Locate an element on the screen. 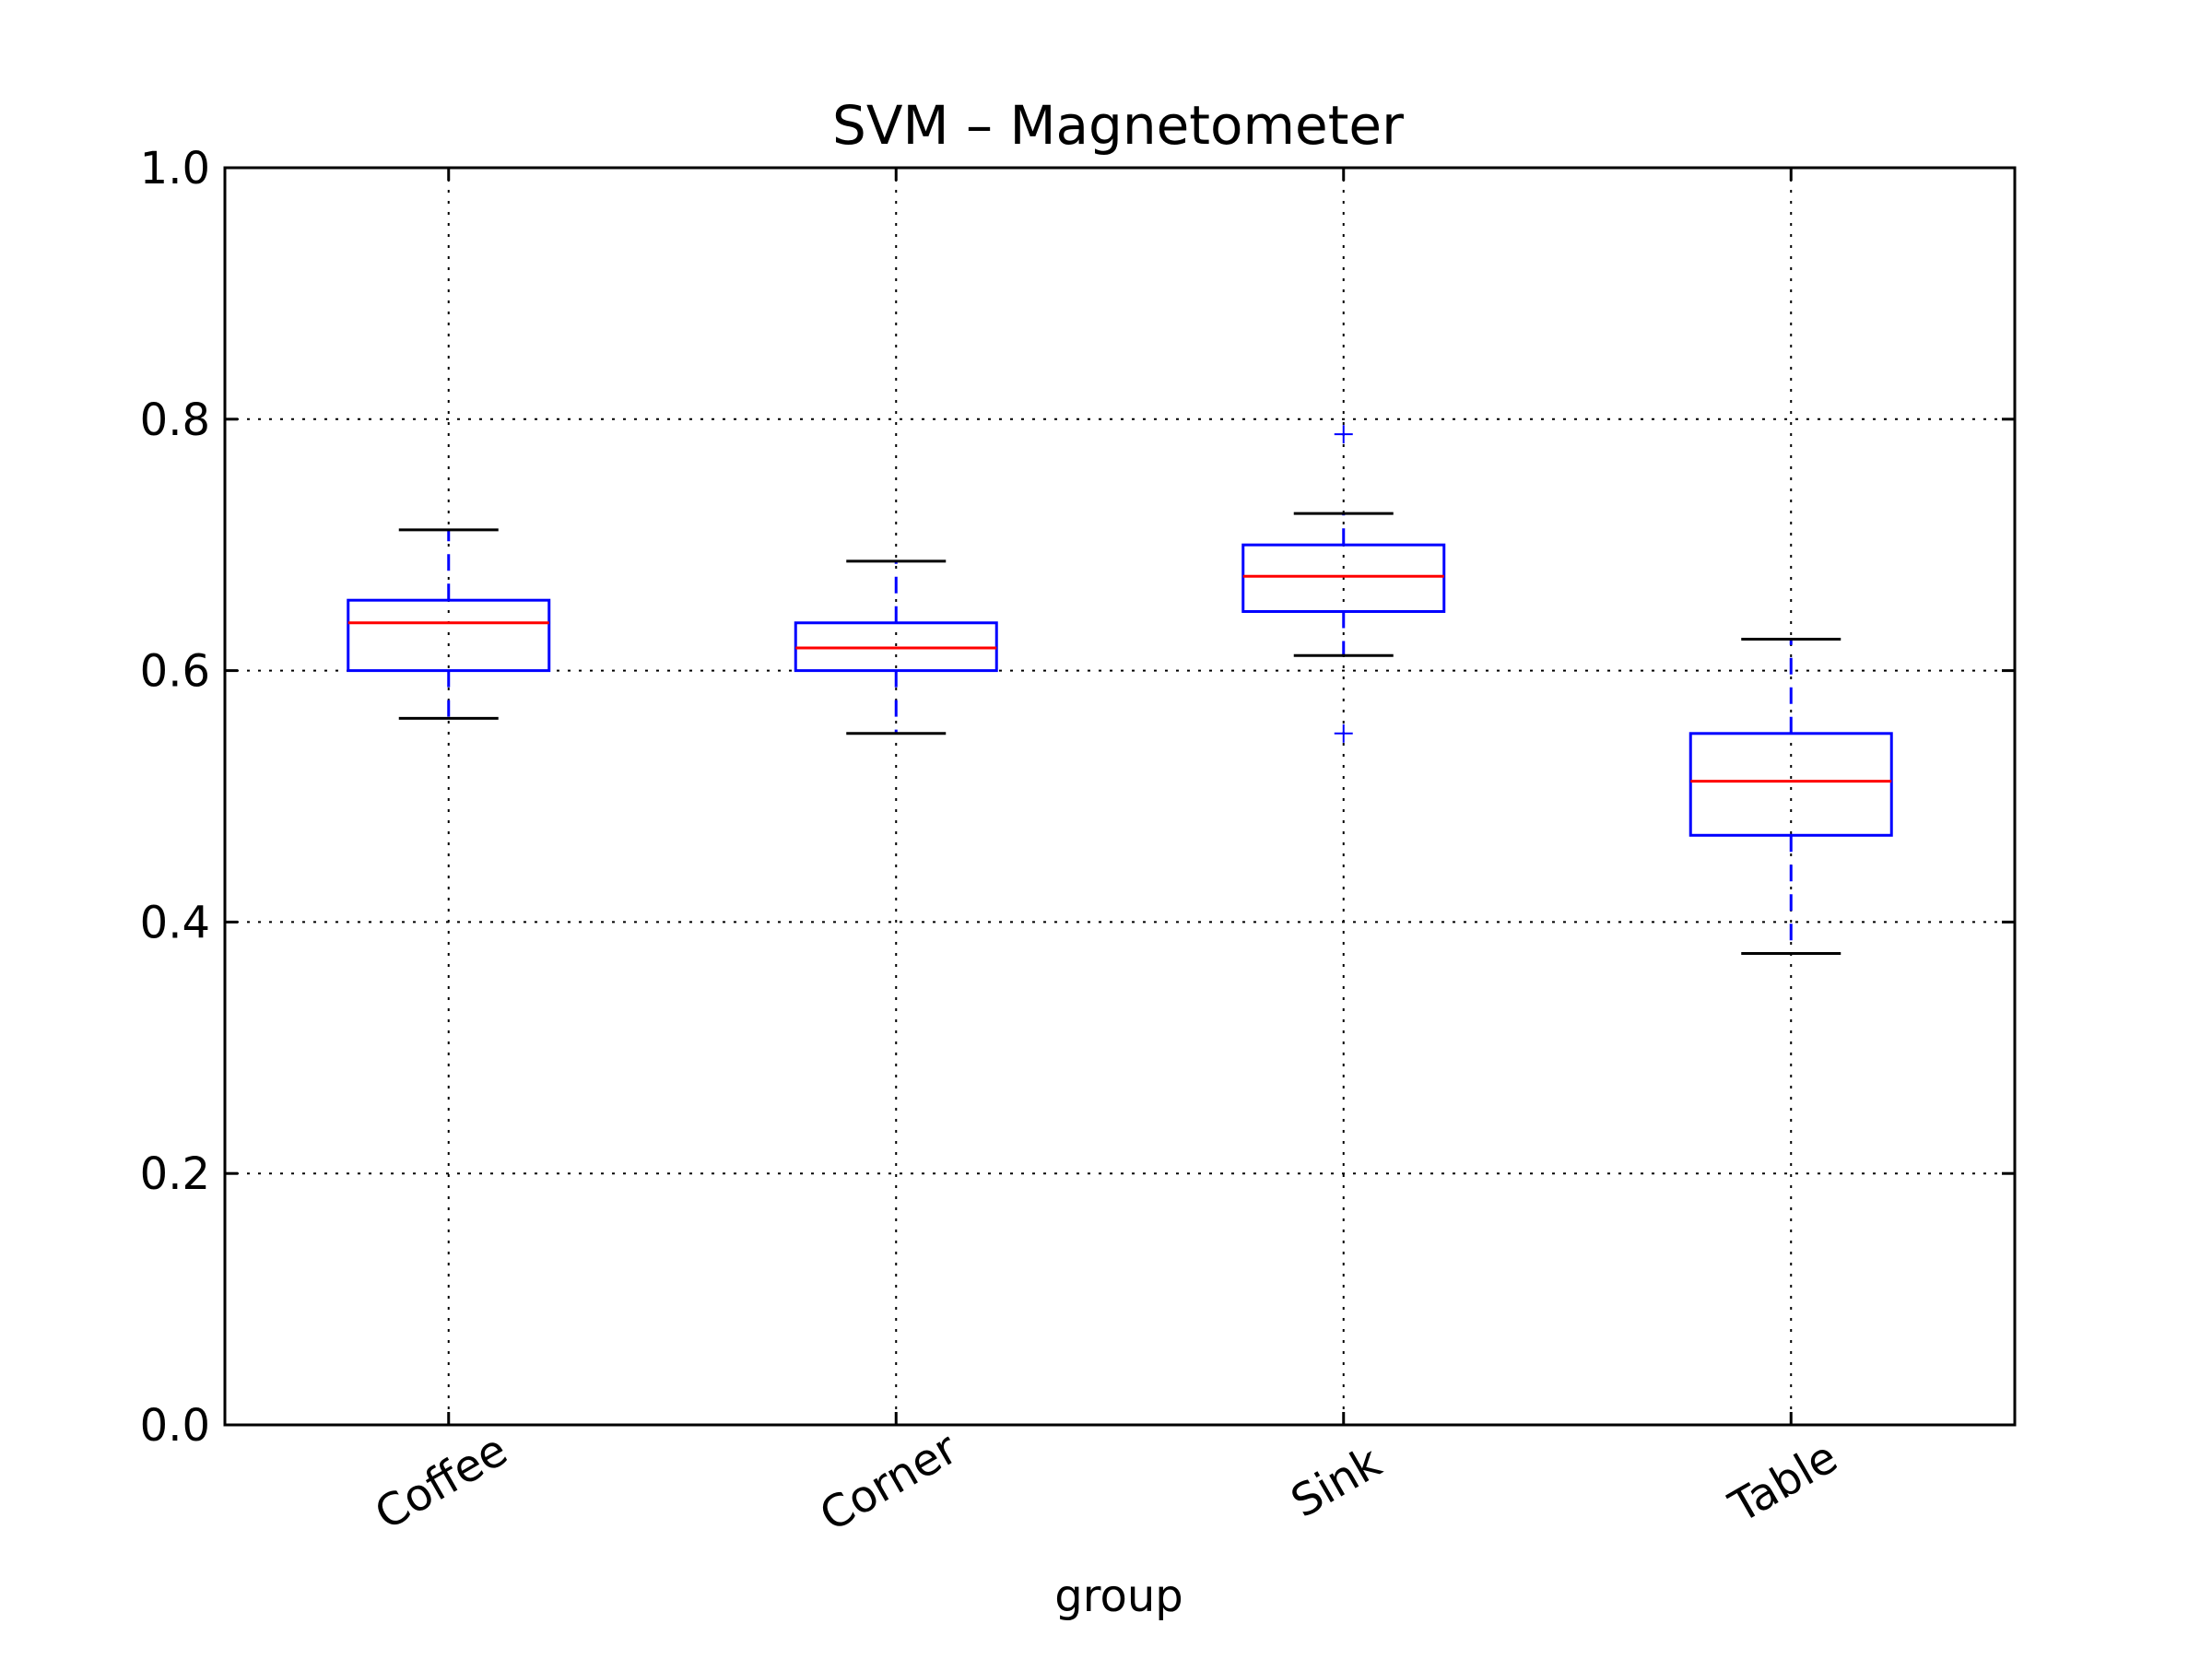  x-tick-label: Corner is located at coordinates (888, 1481).